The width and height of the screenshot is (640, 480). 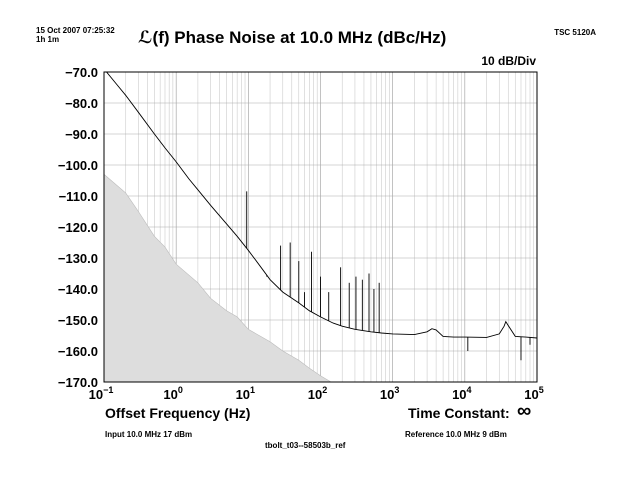 I want to click on timestamp: 15 Oct 2007 07:25:32, so click(x=75, y=30).